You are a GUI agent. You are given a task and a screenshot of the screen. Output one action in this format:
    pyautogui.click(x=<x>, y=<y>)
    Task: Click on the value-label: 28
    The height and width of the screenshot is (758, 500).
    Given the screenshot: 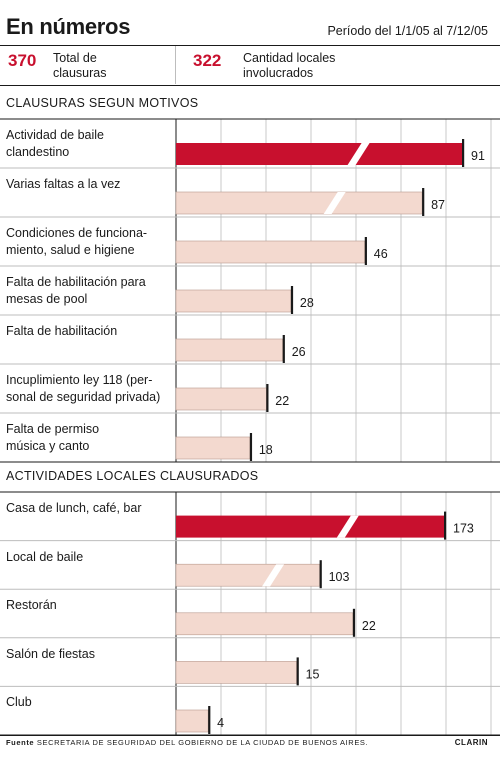 What is the action you would take?
    pyautogui.click(x=307, y=303)
    